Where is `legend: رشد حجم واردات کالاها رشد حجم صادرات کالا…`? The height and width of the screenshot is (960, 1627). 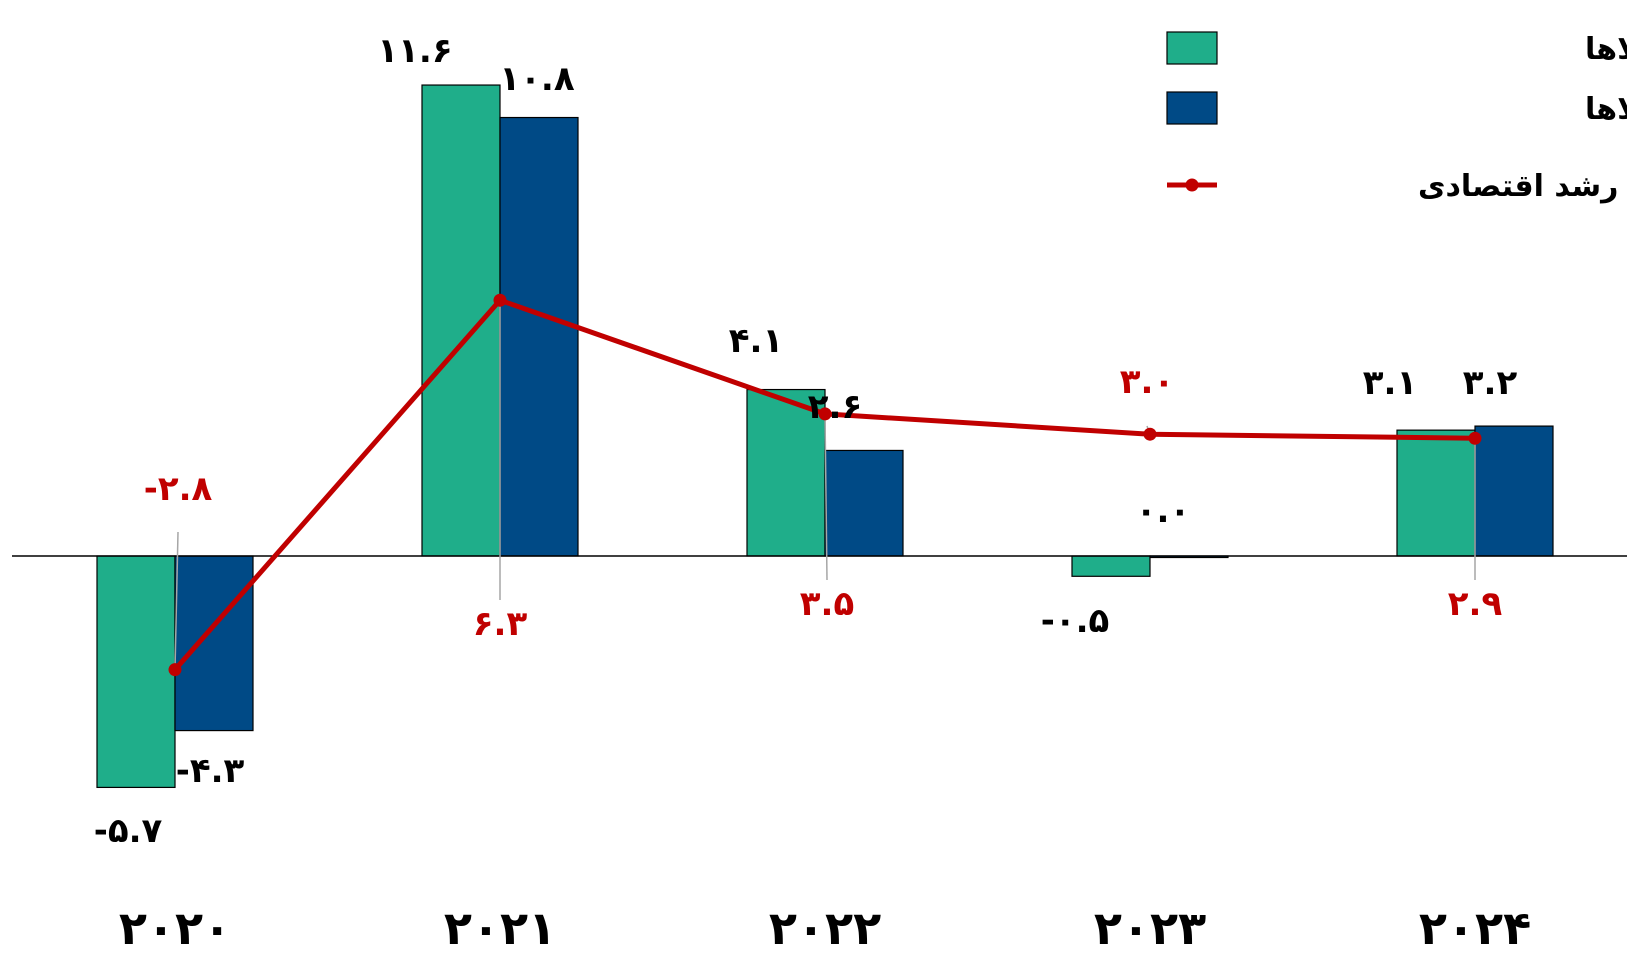
legend: رشد حجم واردات کالاها رشد حجم صادرات کالا… is located at coordinates (1396, 117).